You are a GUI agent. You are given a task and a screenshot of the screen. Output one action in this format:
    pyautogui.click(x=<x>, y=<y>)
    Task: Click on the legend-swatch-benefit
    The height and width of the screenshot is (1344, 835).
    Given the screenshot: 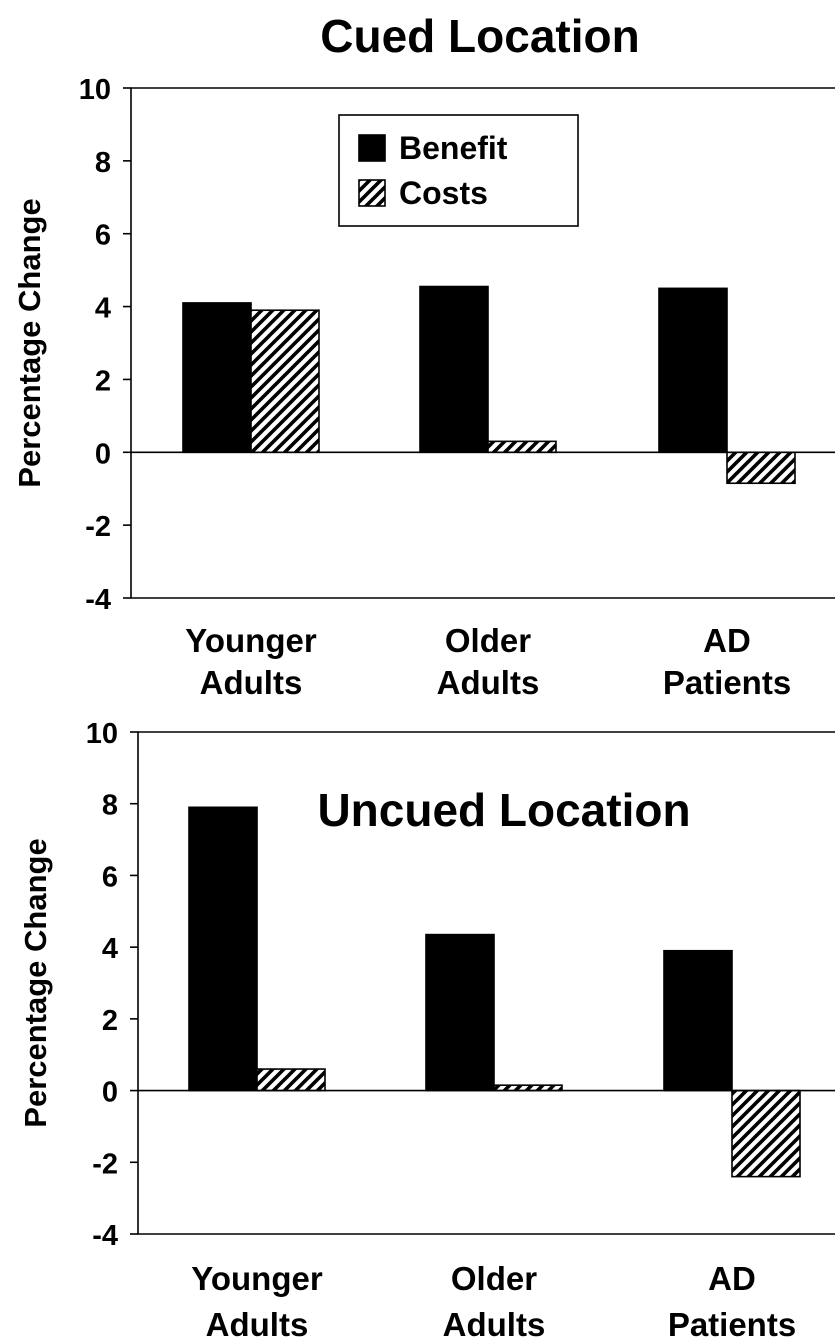 What is the action you would take?
    pyautogui.click(x=372, y=148)
    